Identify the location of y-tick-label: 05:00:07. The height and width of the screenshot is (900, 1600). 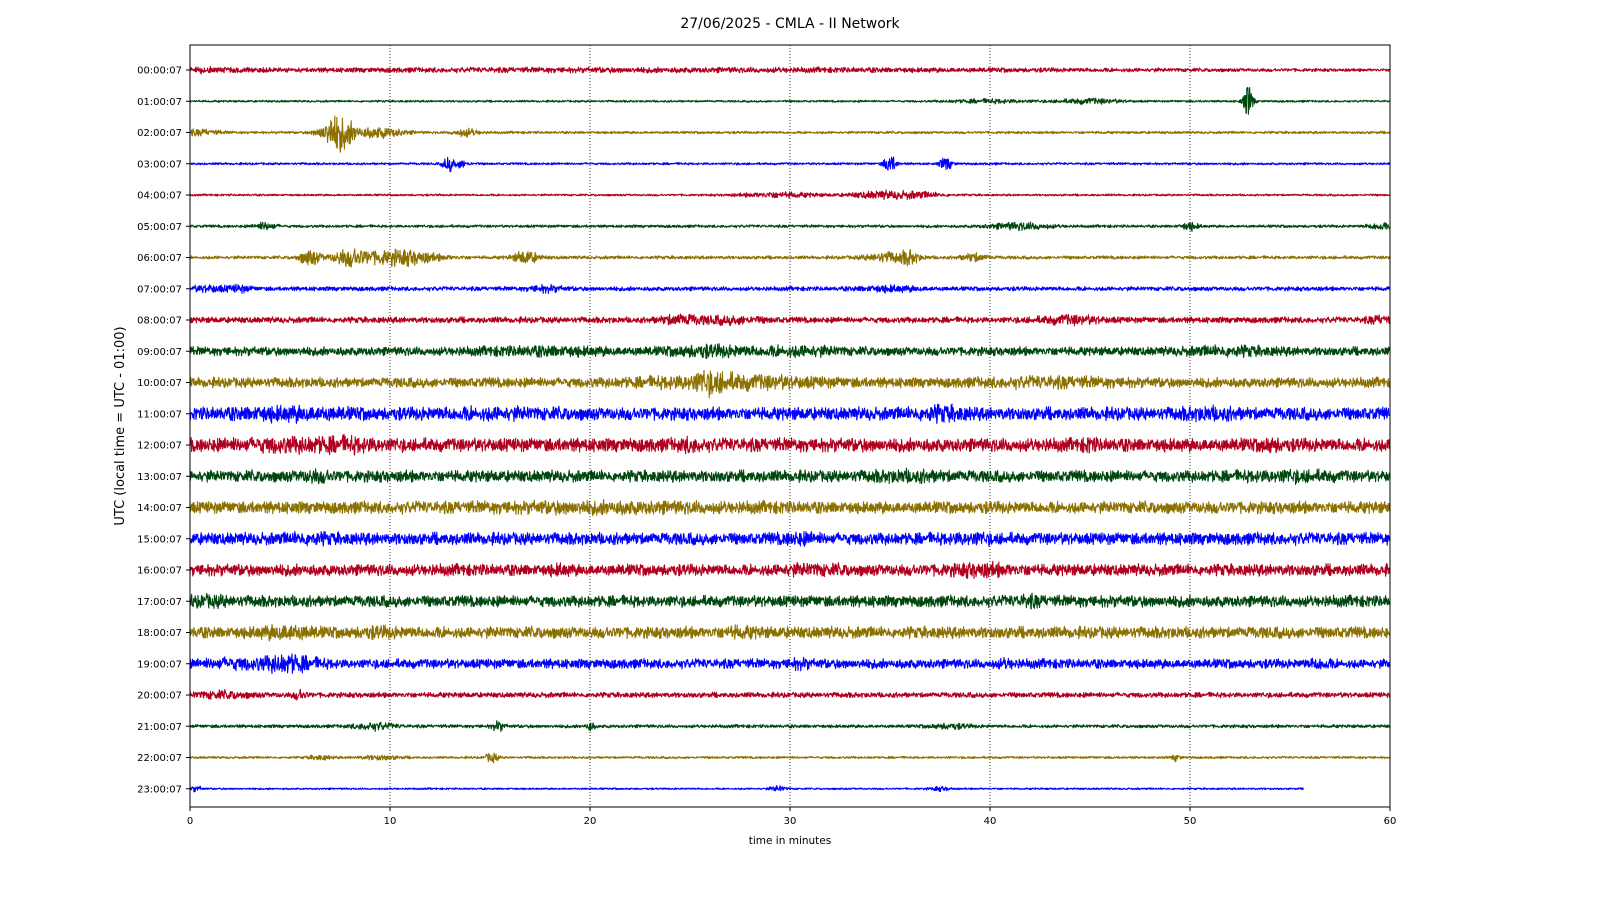
(159, 227).